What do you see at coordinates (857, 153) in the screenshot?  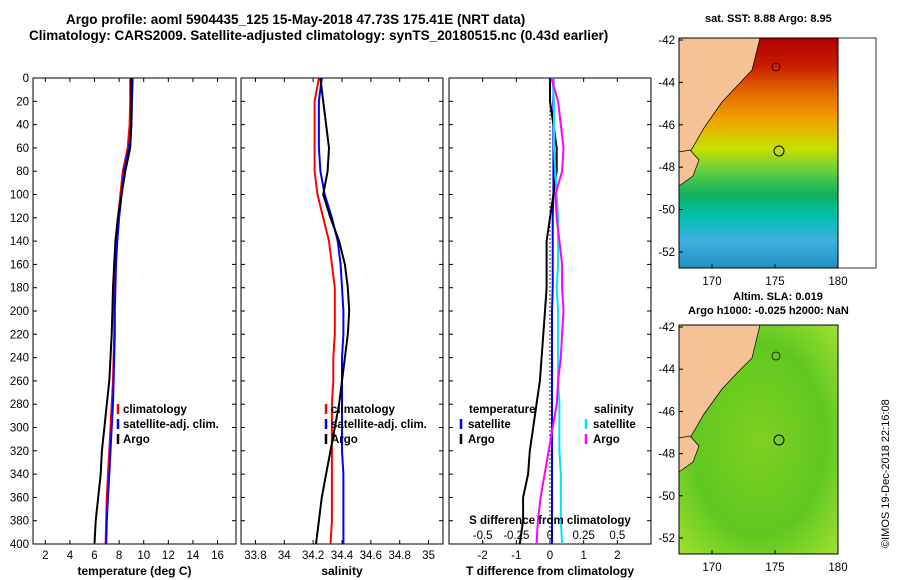 I see `sst-colorbar-blank` at bounding box center [857, 153].